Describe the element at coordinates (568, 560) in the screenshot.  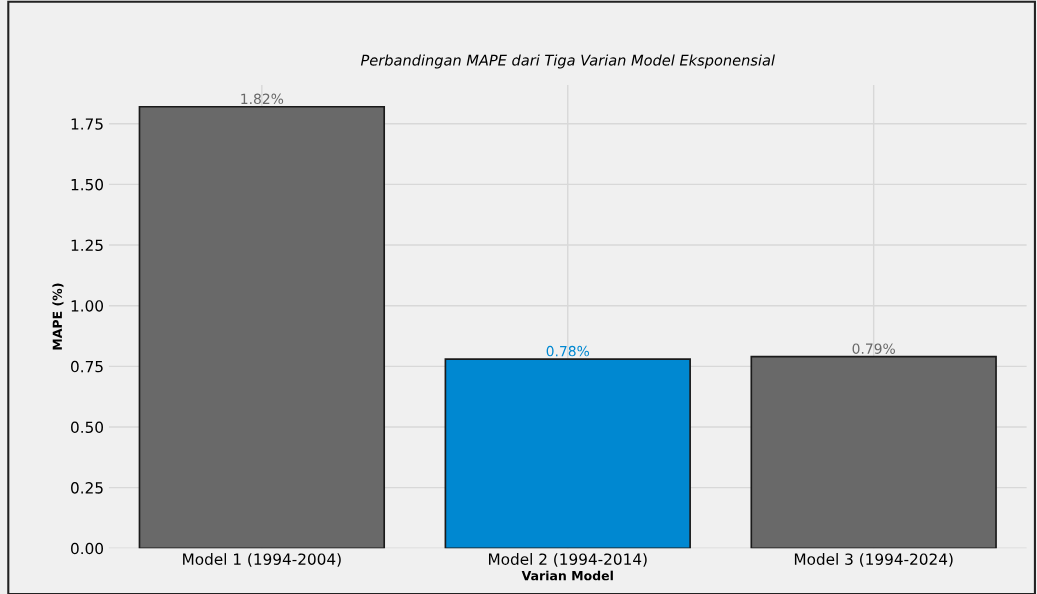
I see `x-tick-label: Model 2 (1994-2014)` at that location.